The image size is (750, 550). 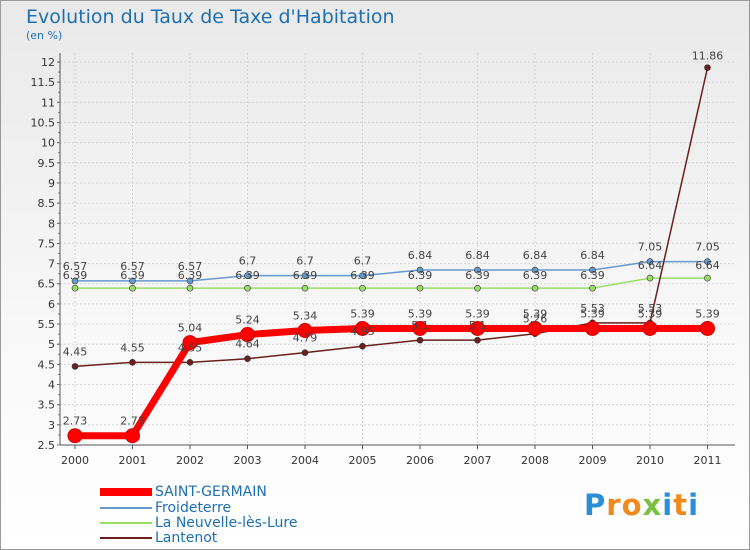 I want to click on x-tick-label: 2007, so click(x=478, y=460).